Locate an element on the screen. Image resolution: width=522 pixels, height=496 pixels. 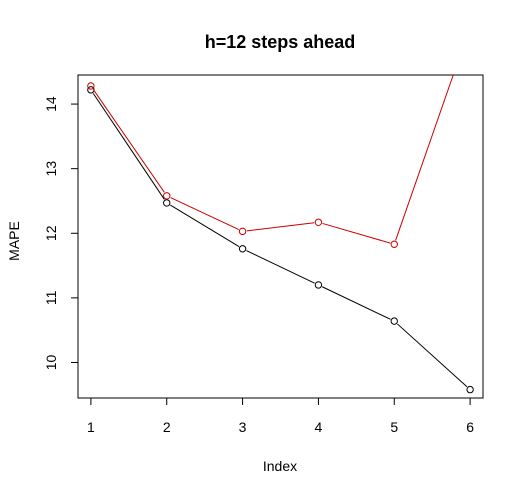
x-tick-label: 5 is located at coordinates (394, 427).